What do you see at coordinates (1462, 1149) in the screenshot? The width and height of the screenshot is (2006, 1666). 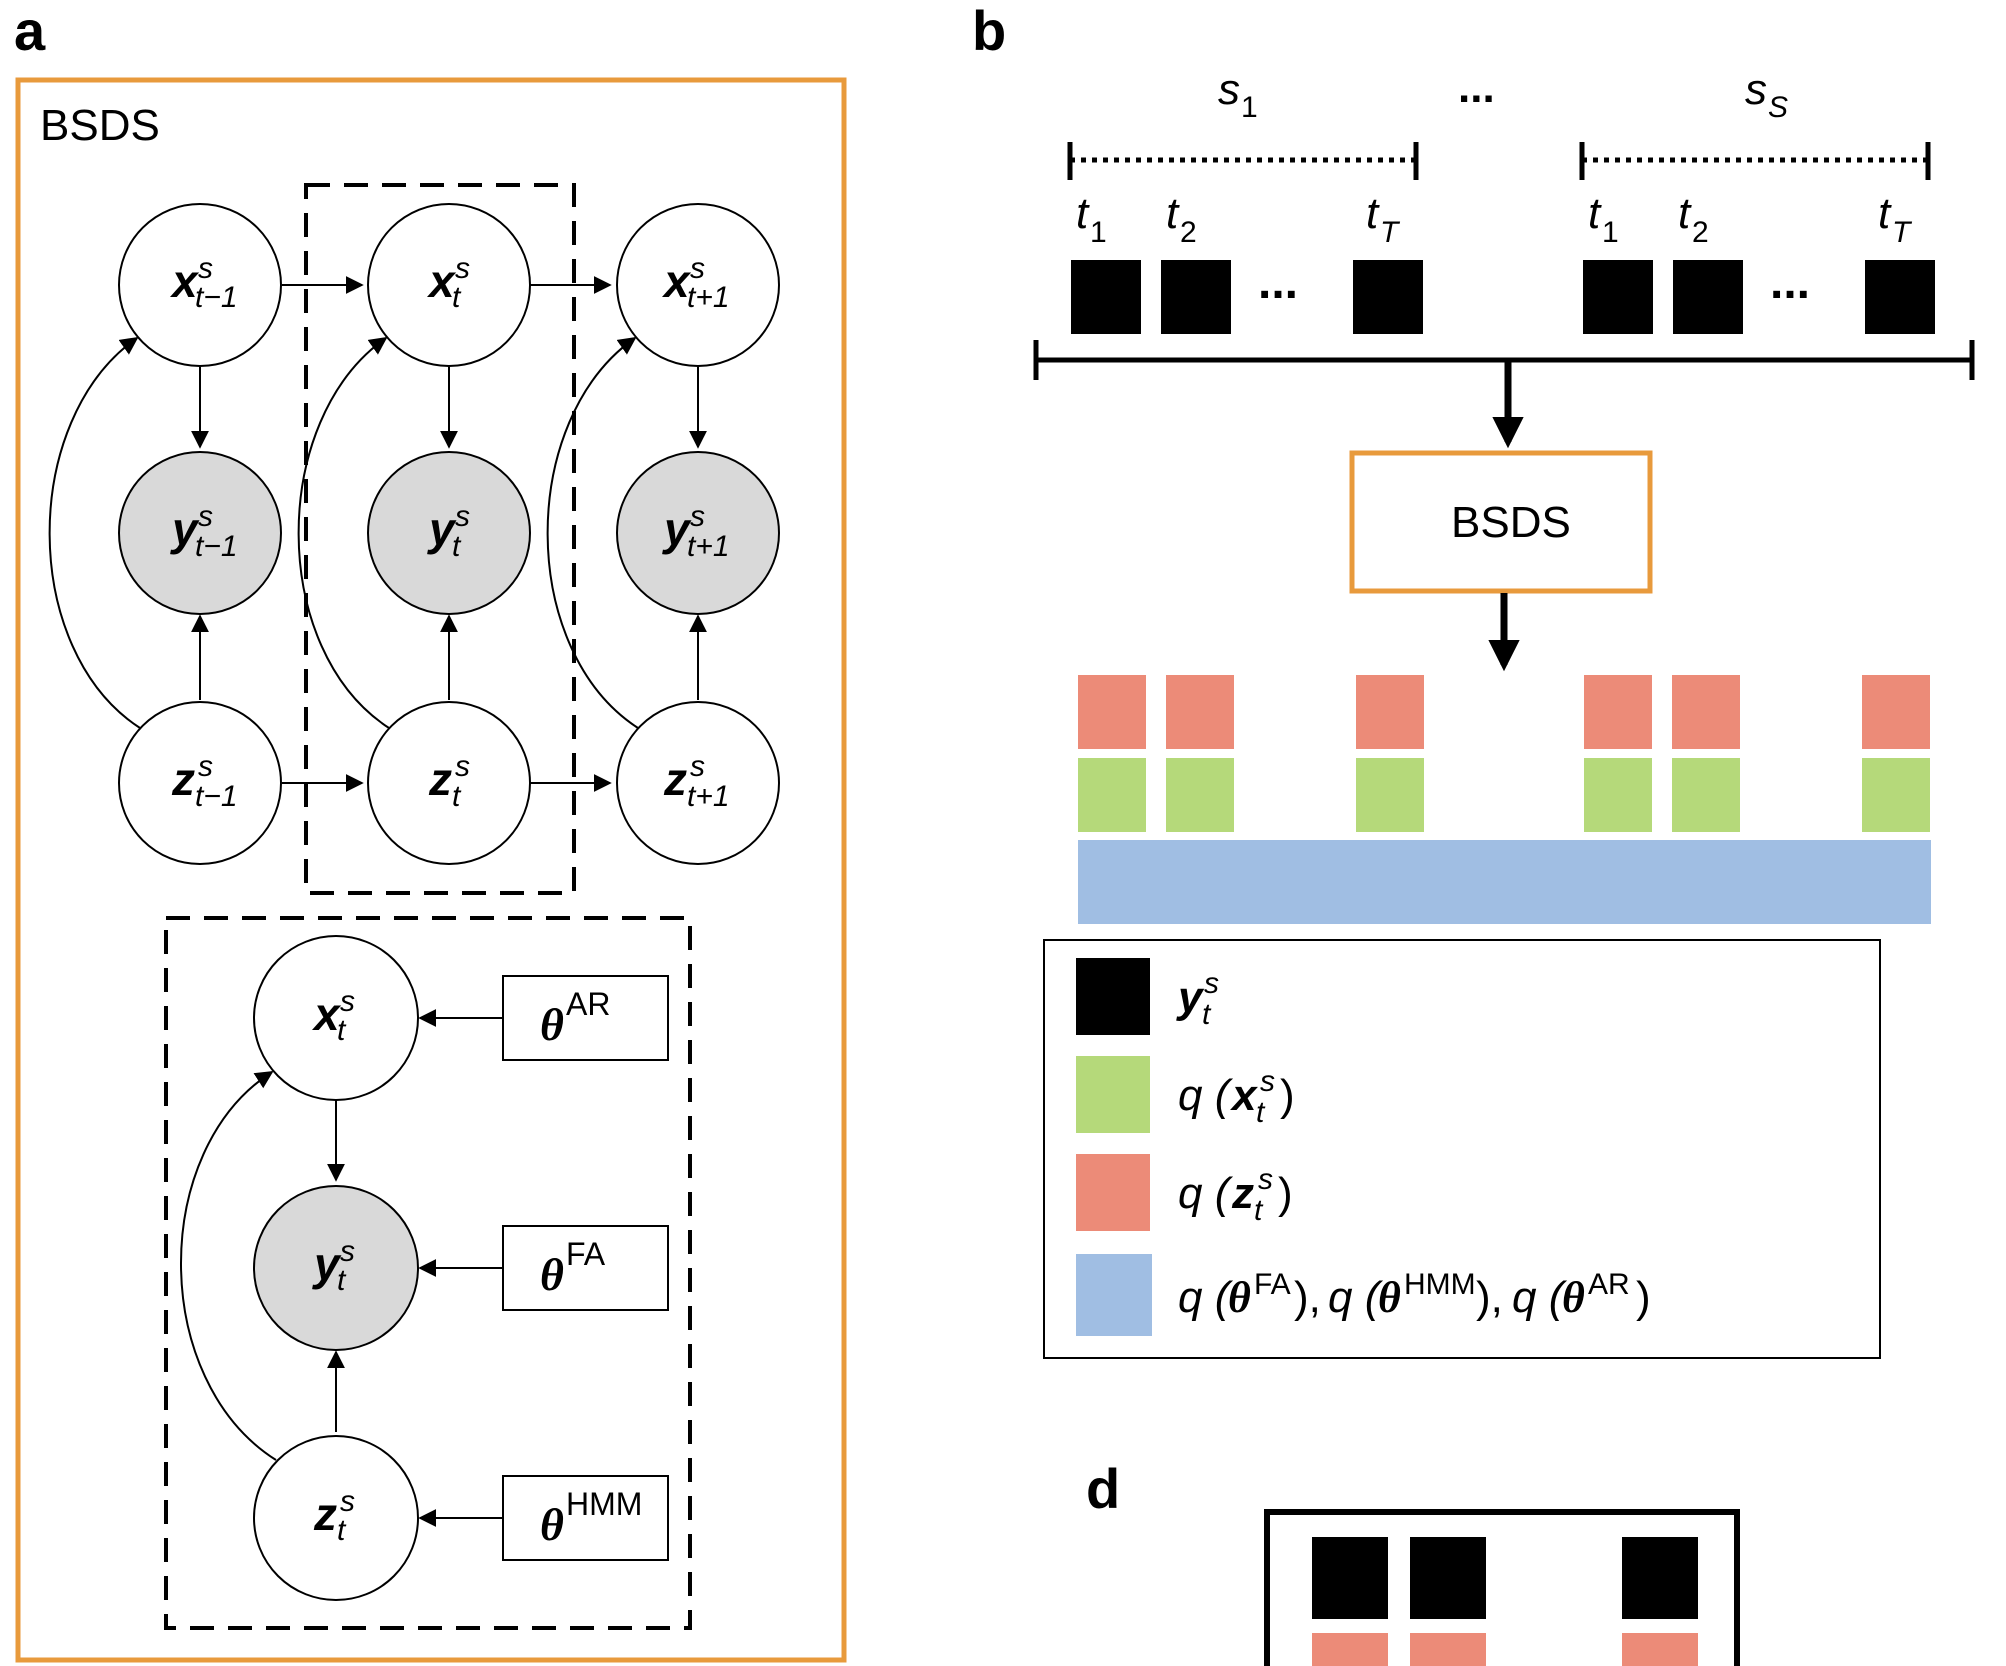 I see `legend-box` at bounding box center [1462, 1149].